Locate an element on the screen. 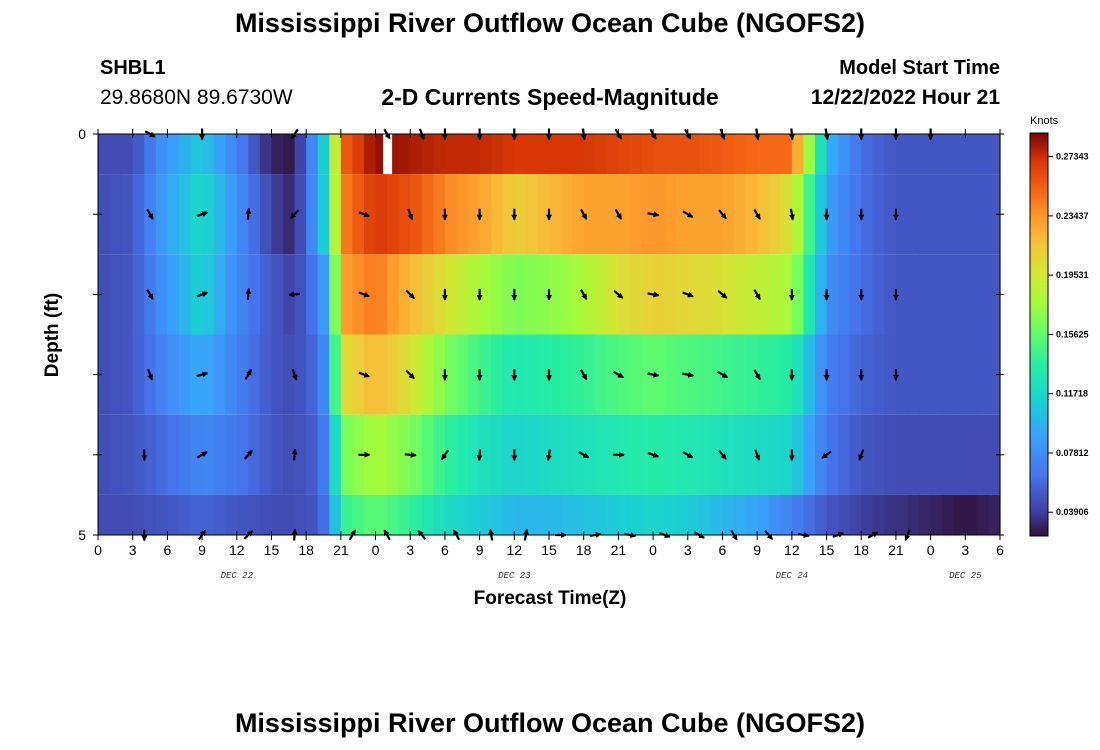  x-tick-label: 6 is located at coordinates (167, 550).